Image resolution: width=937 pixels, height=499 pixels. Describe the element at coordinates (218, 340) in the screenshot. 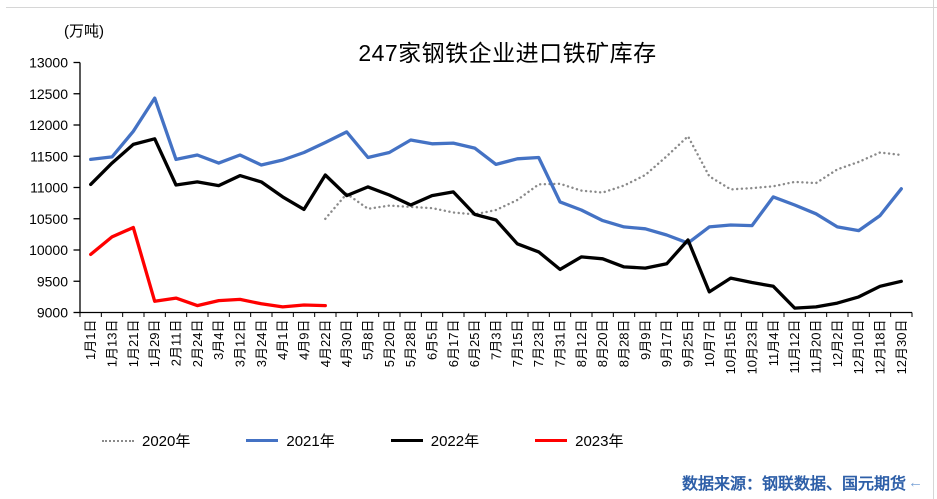

I see `svg-text: 3月4日` at that location.